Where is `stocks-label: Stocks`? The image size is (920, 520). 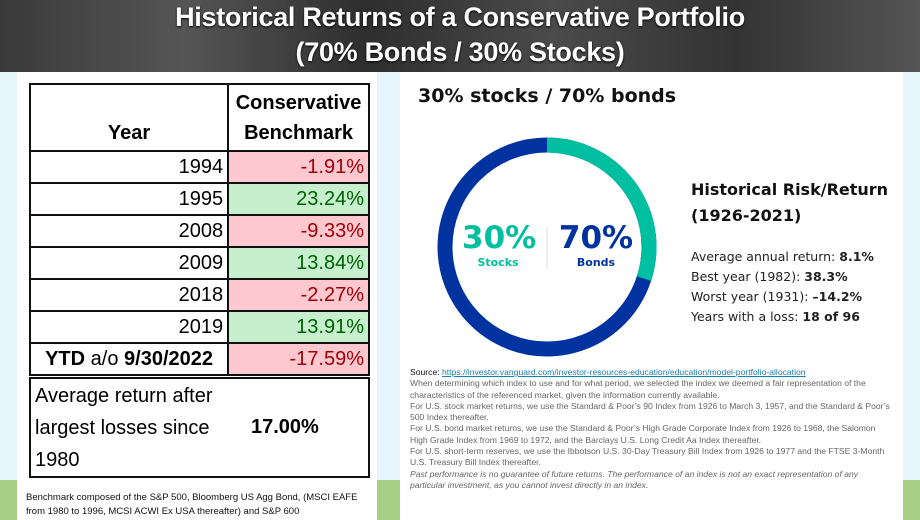
stocks-label: Stocks is located at coordinates (498, 262).